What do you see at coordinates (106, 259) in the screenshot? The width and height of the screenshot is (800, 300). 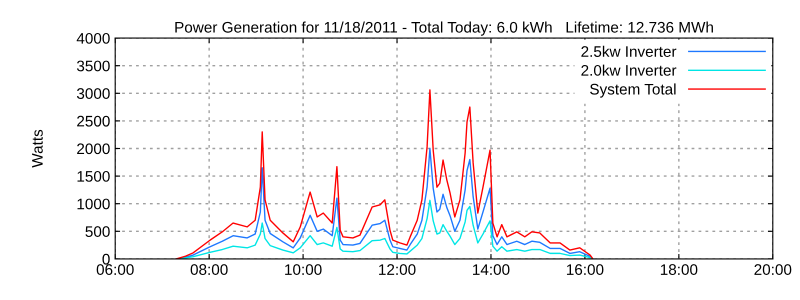 I see `y-tick-label: 0` at bounding box center [106, 259].